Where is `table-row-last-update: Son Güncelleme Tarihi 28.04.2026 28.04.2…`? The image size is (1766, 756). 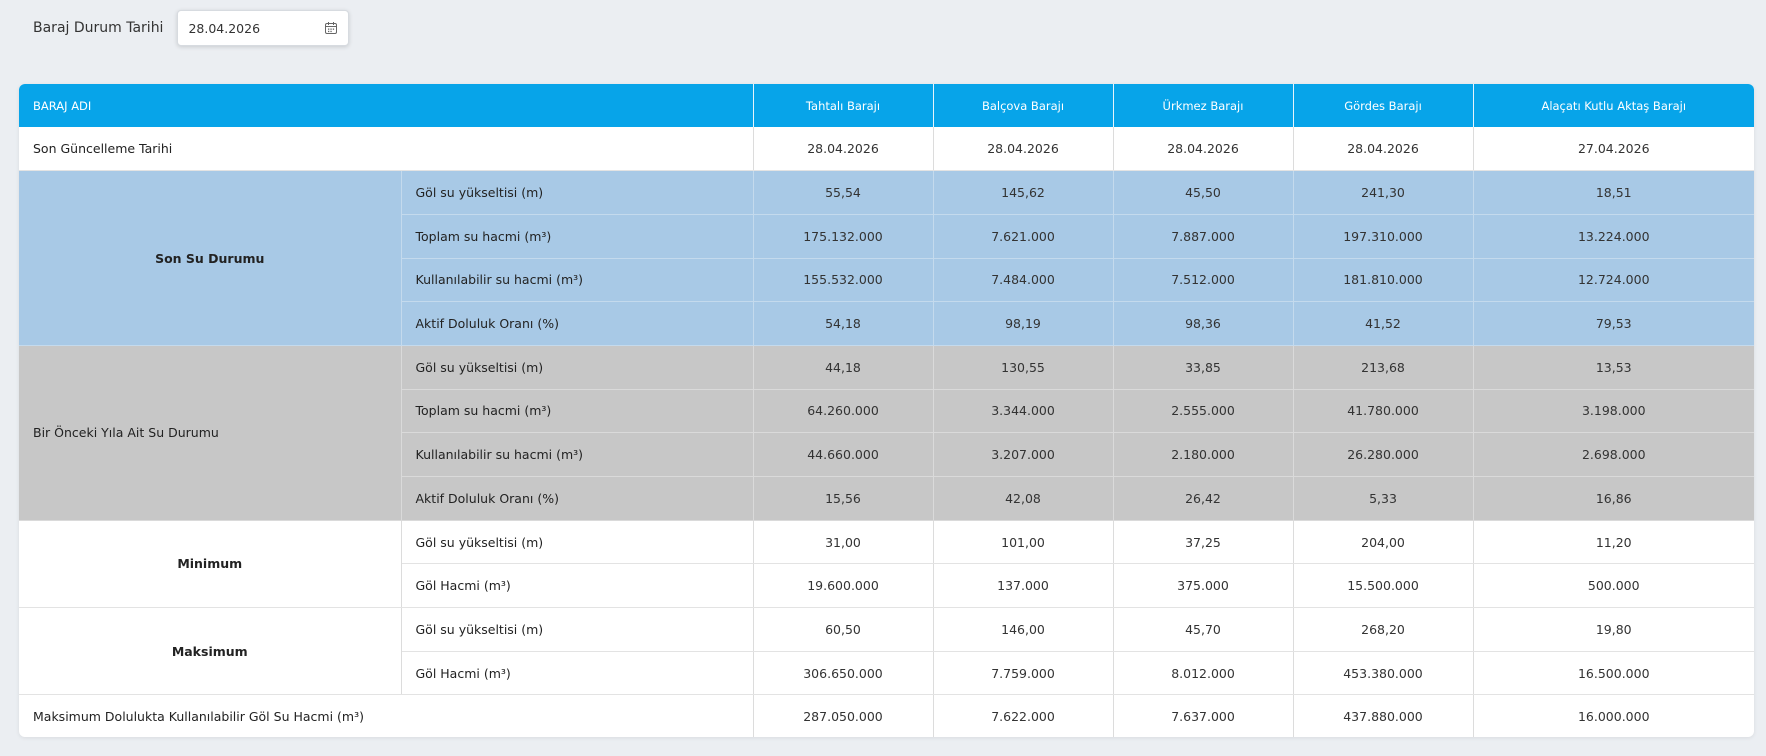
table-row-last-update: Son Güncelleme Tarihi 28.04.2026 28.04.2… is located at coordinates (886, 149).